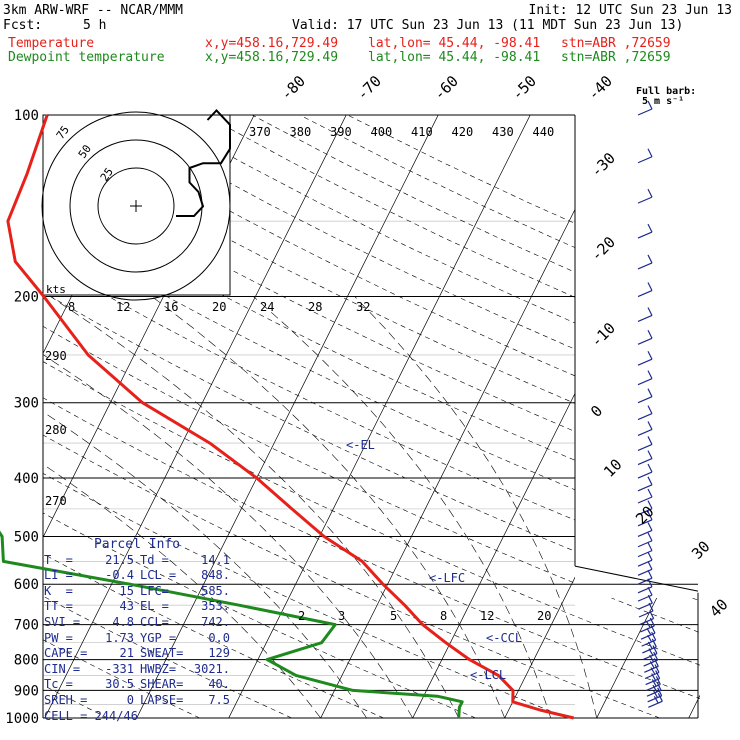 The image size is (740, 740). I want to click on side-height-label: 290, so click(56, 356).